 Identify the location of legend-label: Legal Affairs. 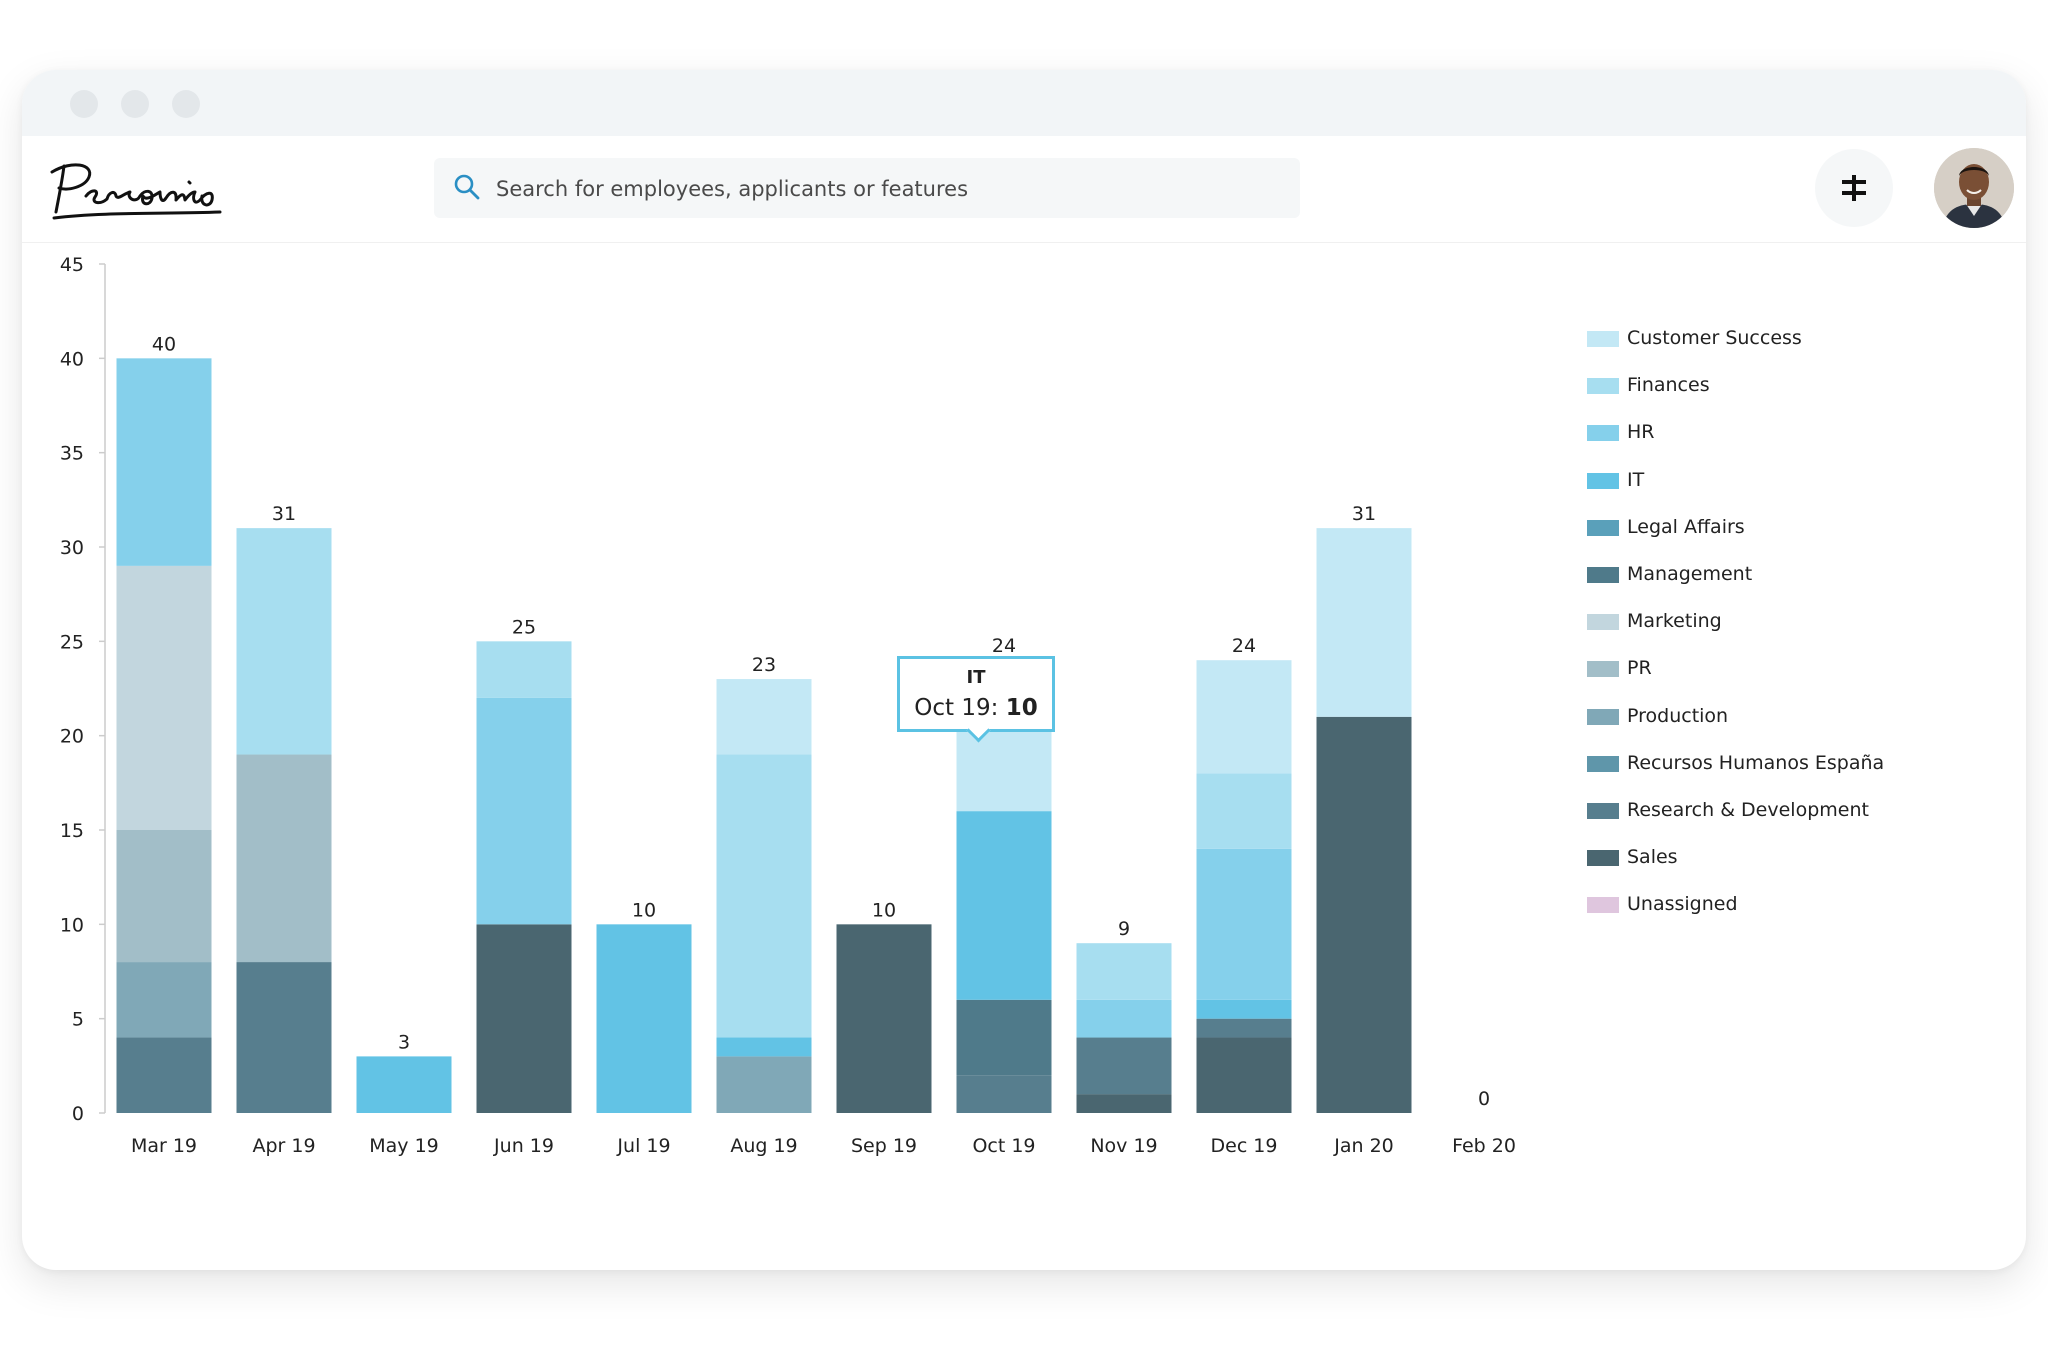
(1686, 526).